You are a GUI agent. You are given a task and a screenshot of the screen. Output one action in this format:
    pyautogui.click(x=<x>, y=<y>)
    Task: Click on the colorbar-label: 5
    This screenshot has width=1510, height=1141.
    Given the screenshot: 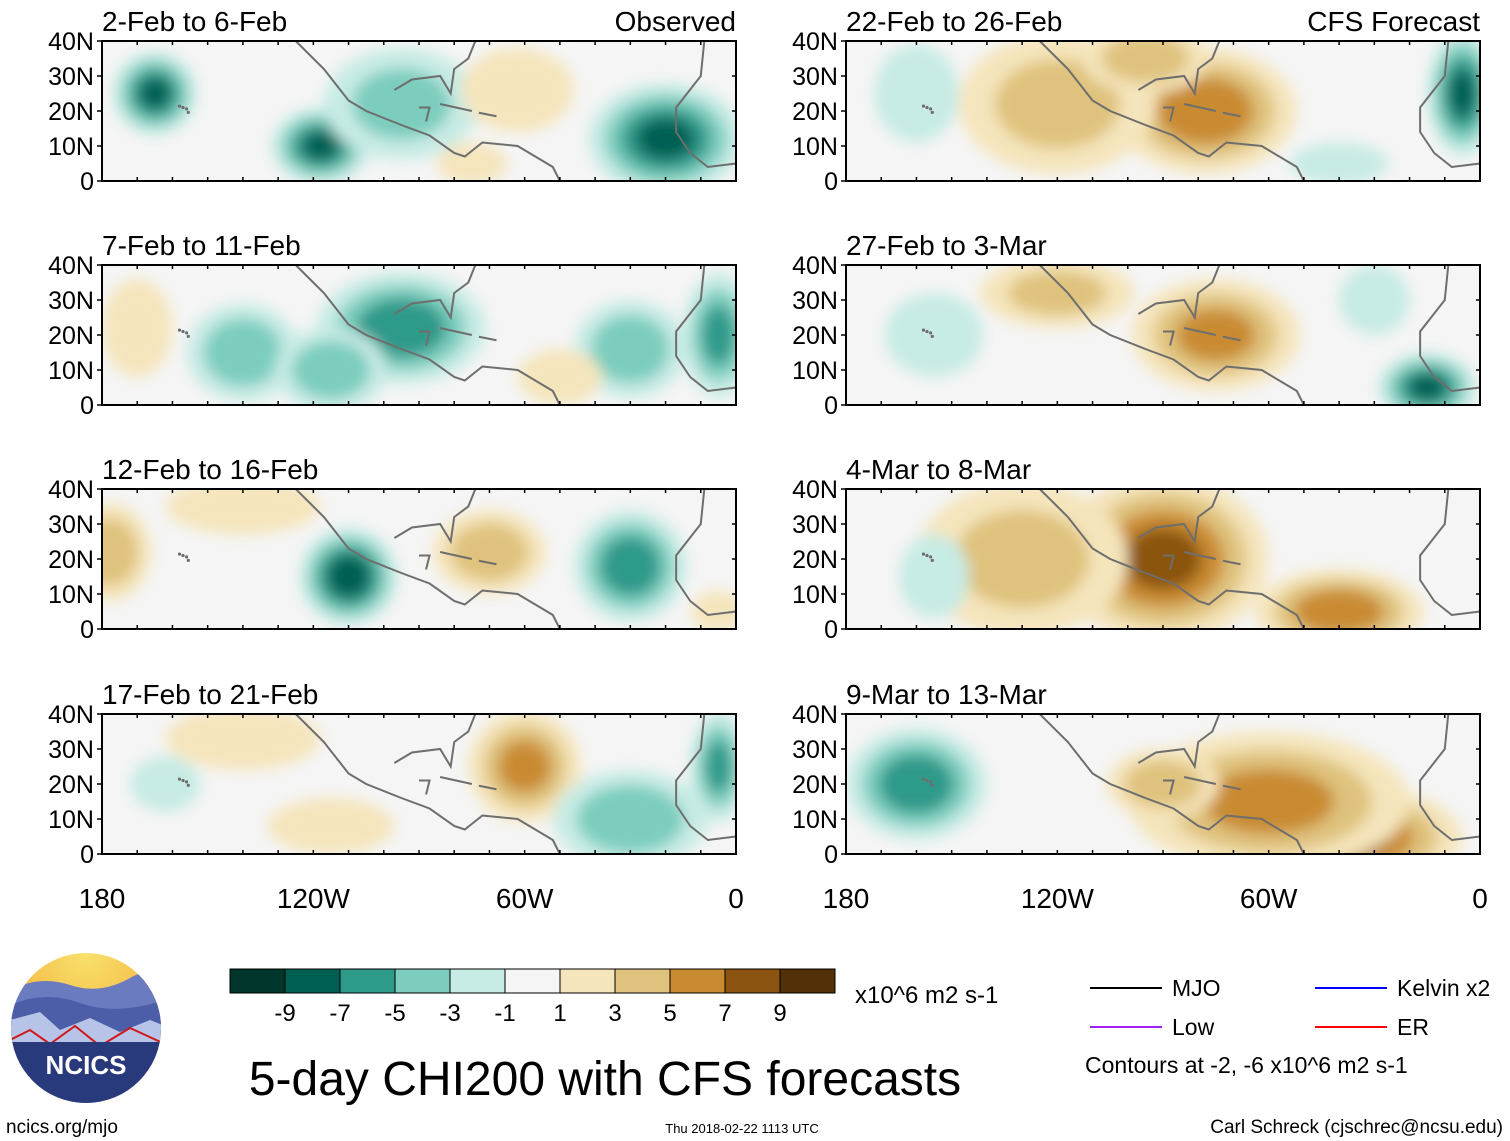 What is the action you would take?
    pyautogui.click(x=669, y=1013)
    